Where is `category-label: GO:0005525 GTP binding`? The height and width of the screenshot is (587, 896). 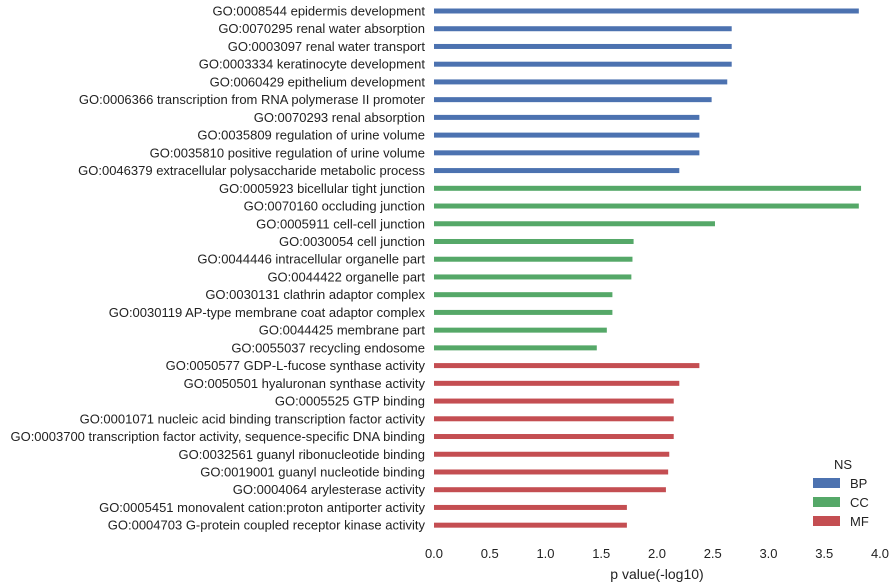 category-label: GO:0005525 GTP binding is located at coordinates (350, 401).